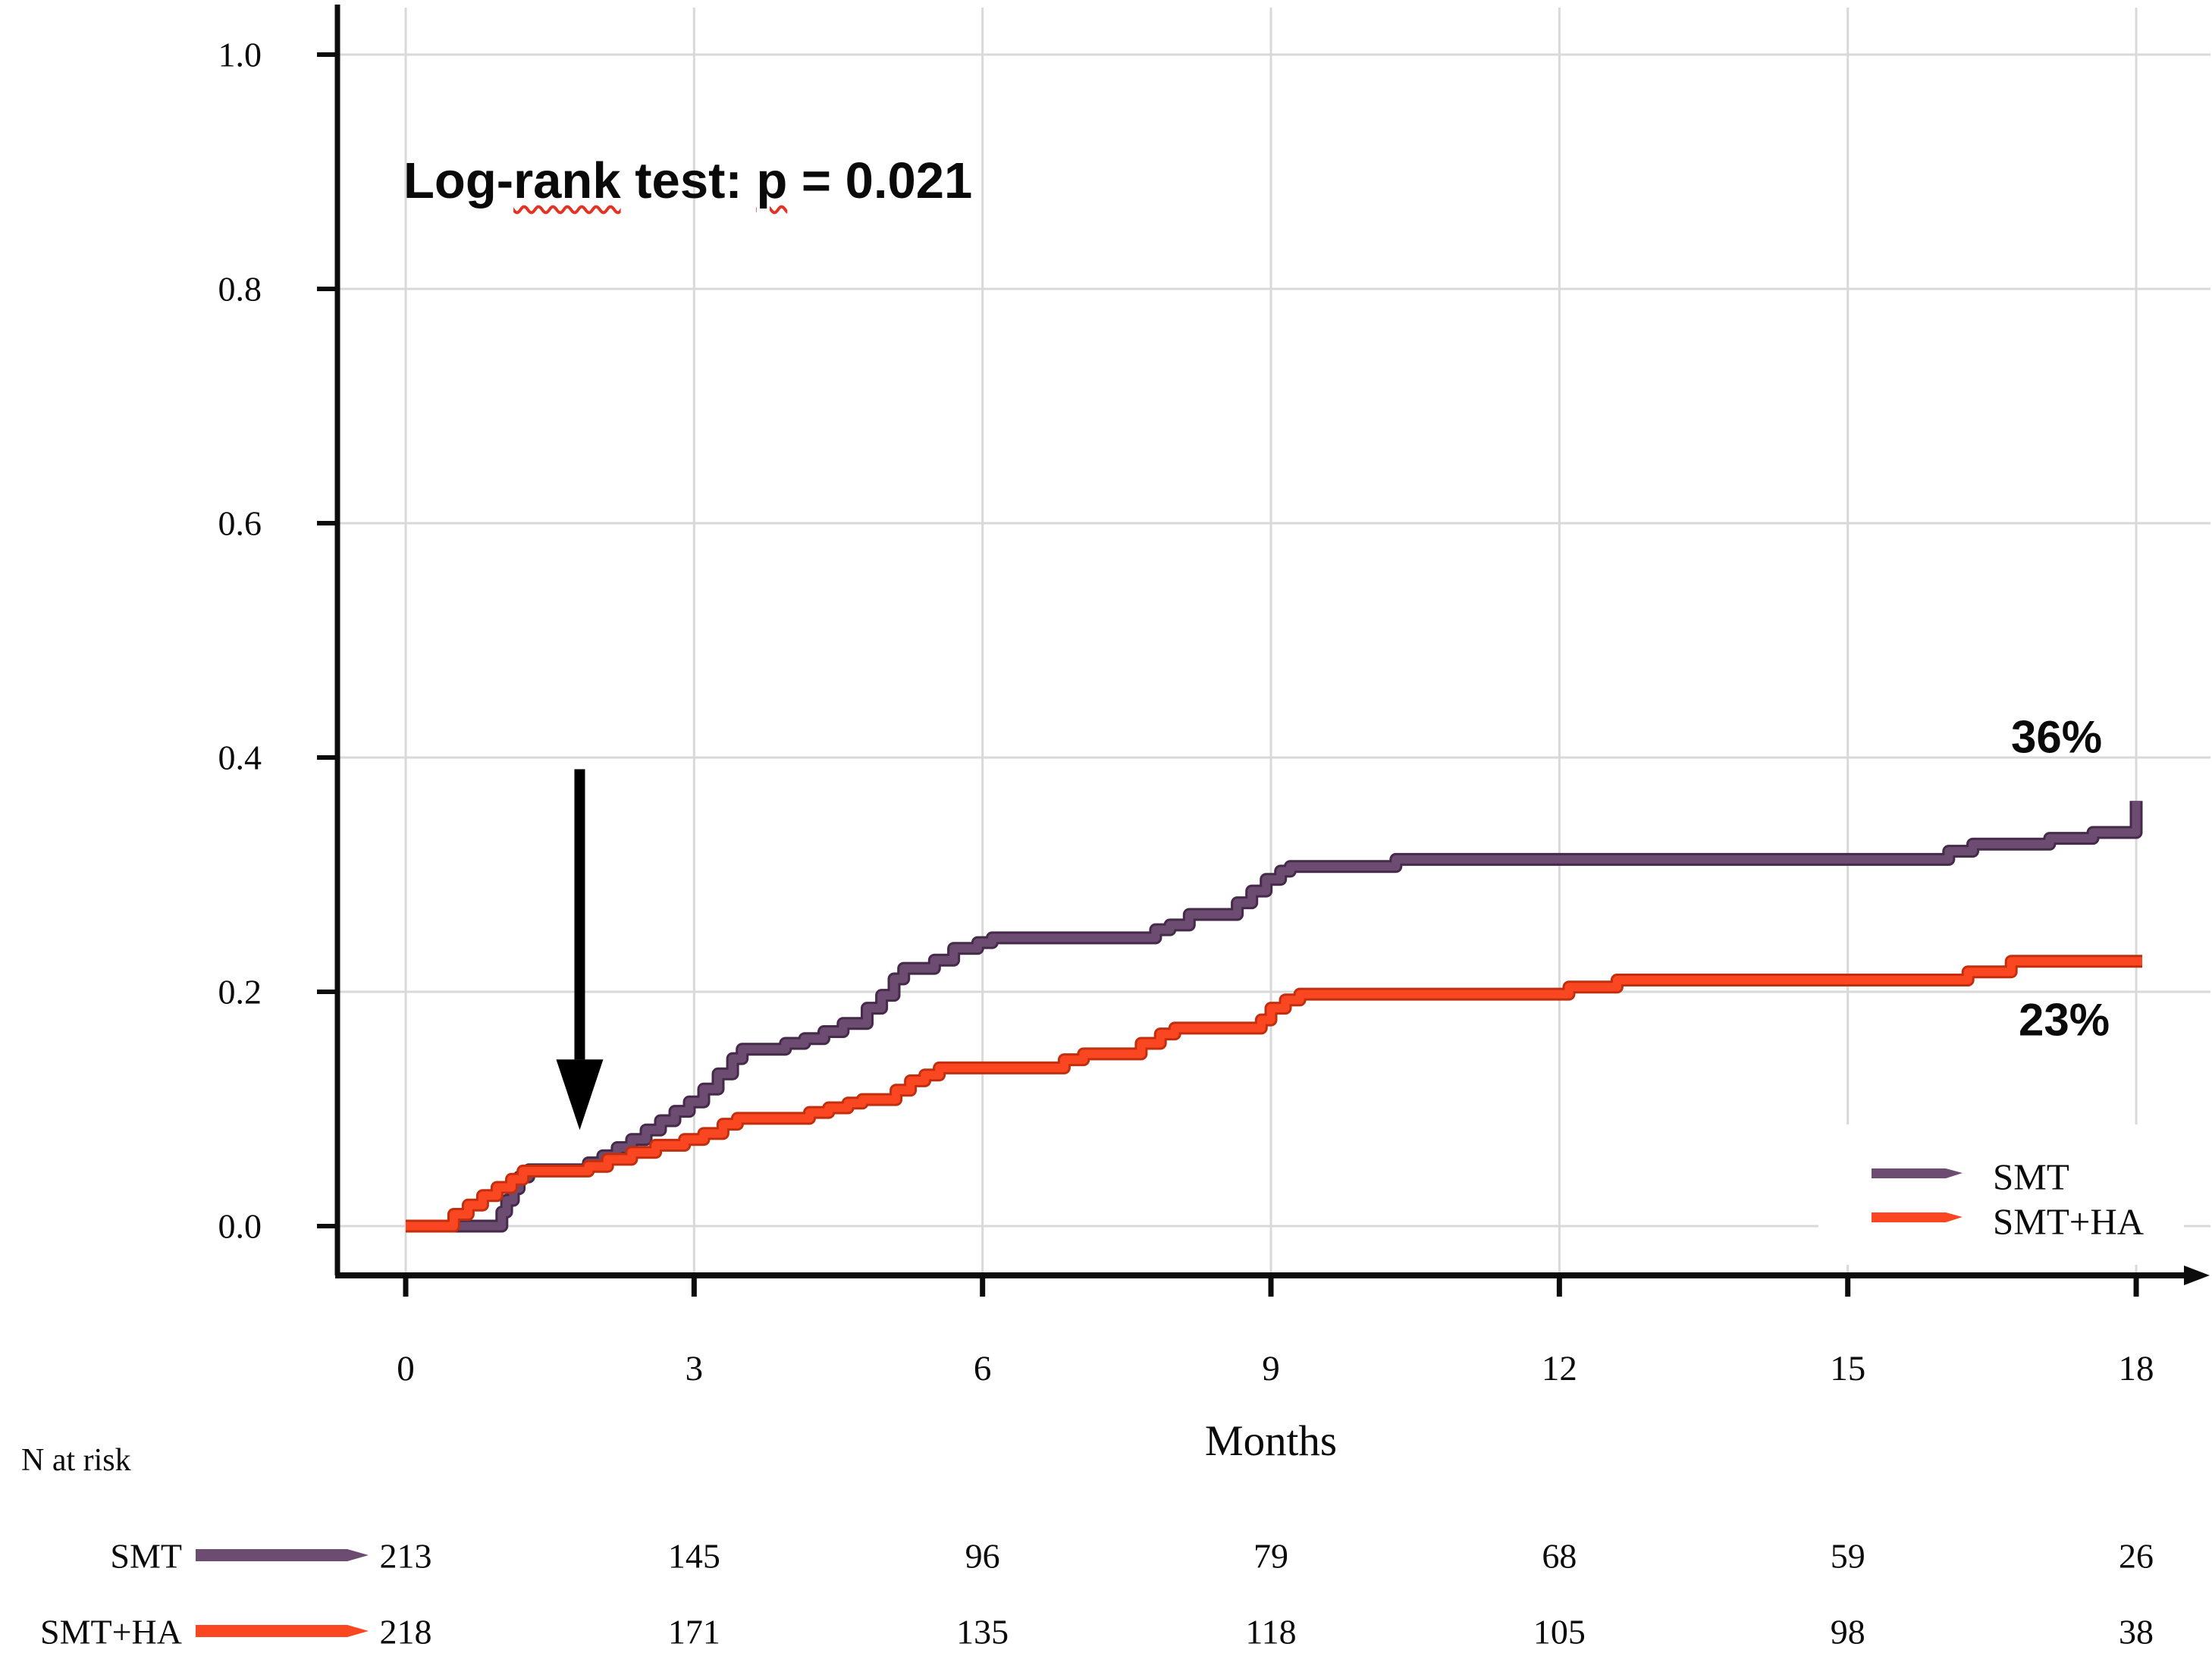 The width and height of the screenshot is (2212, 1653). I want to click on legend-line-smt, so click(1917, 1173).